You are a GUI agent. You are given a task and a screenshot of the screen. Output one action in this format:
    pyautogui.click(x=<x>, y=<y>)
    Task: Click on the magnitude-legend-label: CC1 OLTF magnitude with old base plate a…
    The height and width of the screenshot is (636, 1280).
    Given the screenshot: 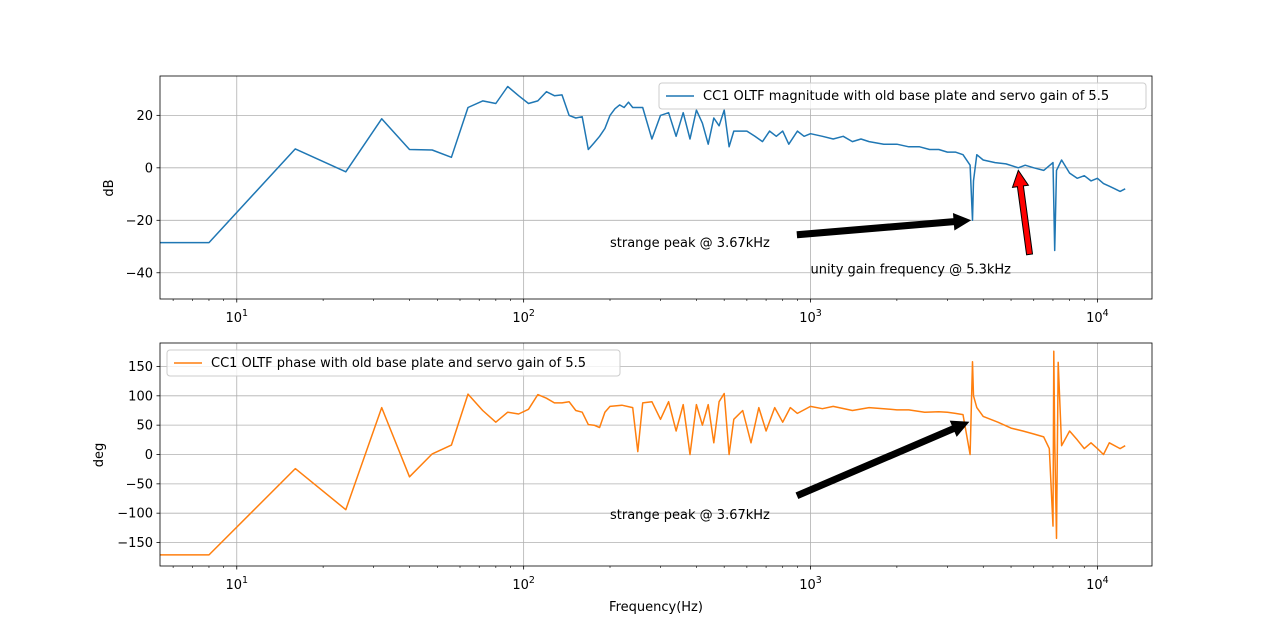 What is the action you would take?
    pyautogui.click(x=906, y=96)
    